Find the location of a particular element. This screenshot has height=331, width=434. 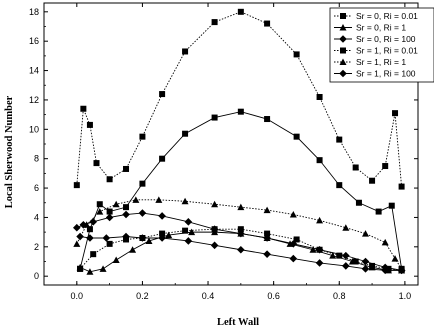

legend-label-1: Sr = 0, Ri = 1 is located at coordinates (381, 28).